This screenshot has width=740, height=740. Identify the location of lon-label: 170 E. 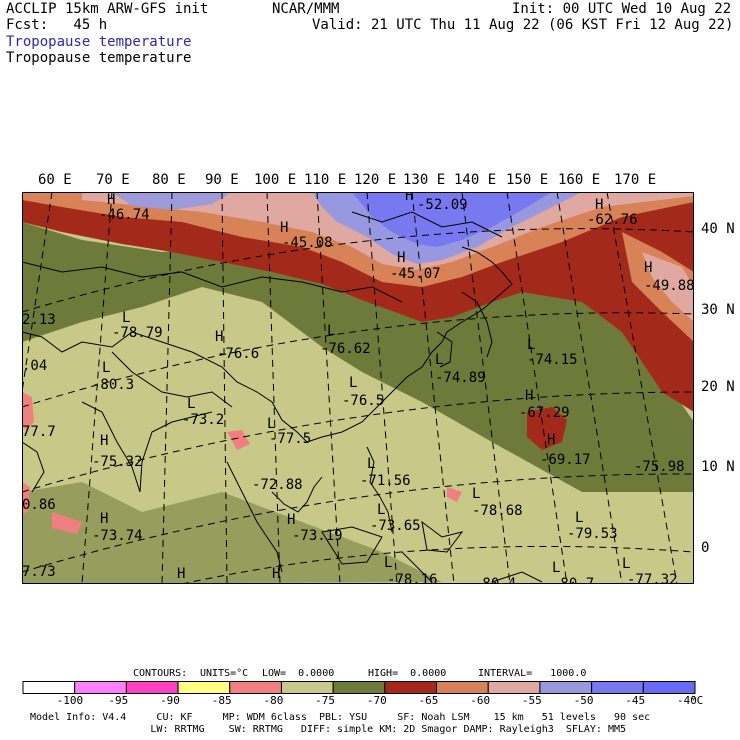
(635, 180).